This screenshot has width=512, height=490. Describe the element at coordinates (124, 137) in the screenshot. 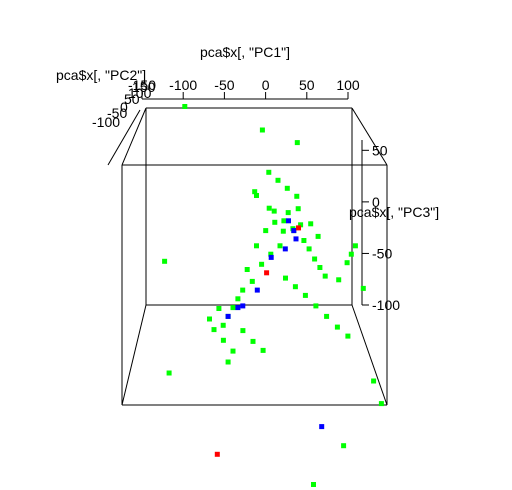

I see `y-axis-line` at that location.